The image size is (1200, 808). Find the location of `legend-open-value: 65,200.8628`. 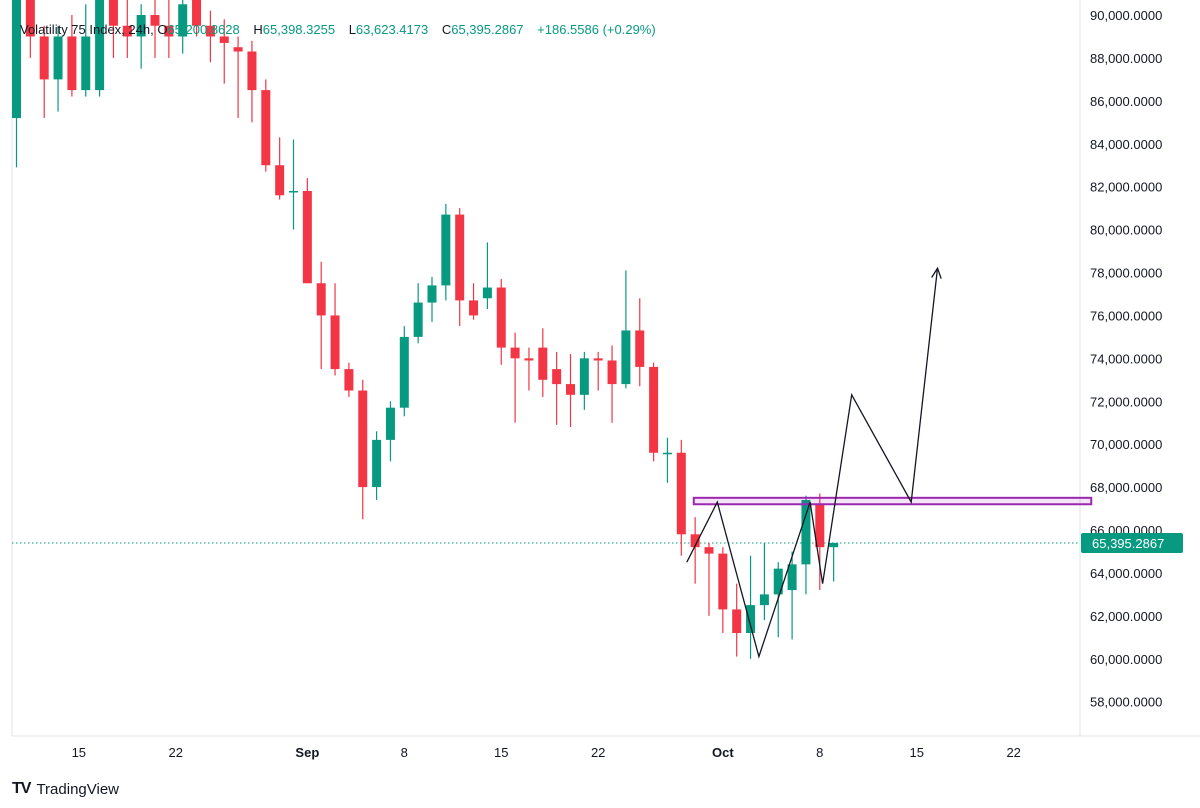

legend-open-value: 65,200.8628 is located at coordinates (203, 29).